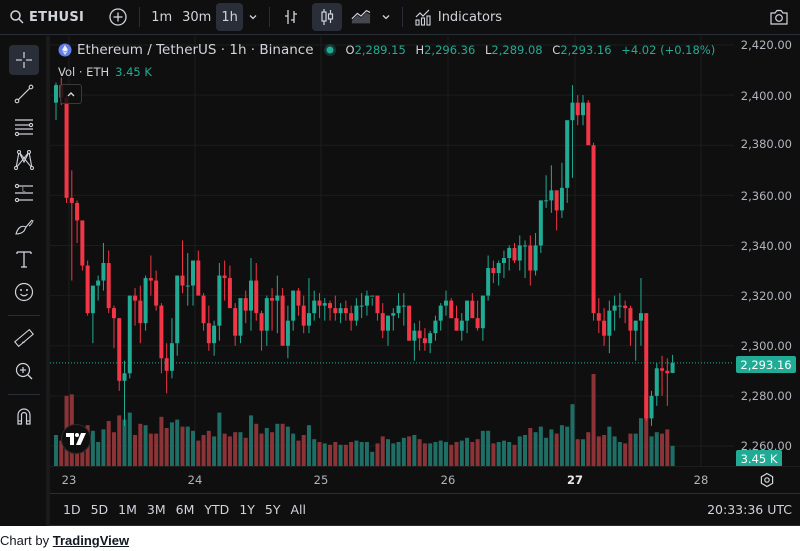 This screenshot has height=551, width=800. I want to click on time-tick: 26, so click(448, 480).